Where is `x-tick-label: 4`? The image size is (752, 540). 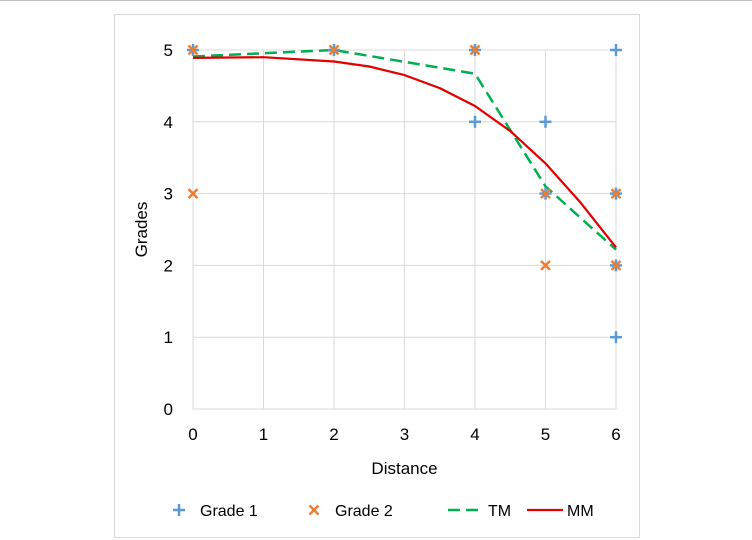 x-tick-label: 4 is located at coordinates (474, 434).